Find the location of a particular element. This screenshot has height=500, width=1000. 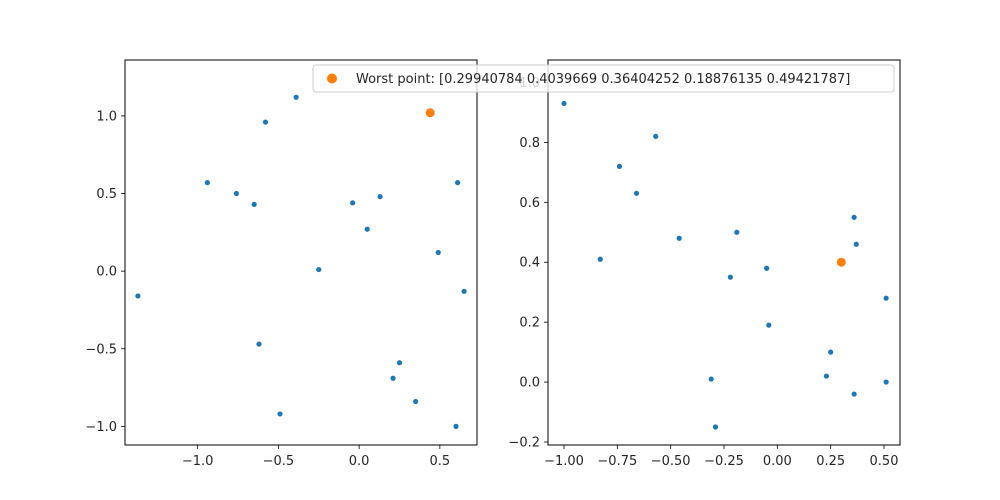

x-tick-label: −0.25 is located at coordinates (724, 461).